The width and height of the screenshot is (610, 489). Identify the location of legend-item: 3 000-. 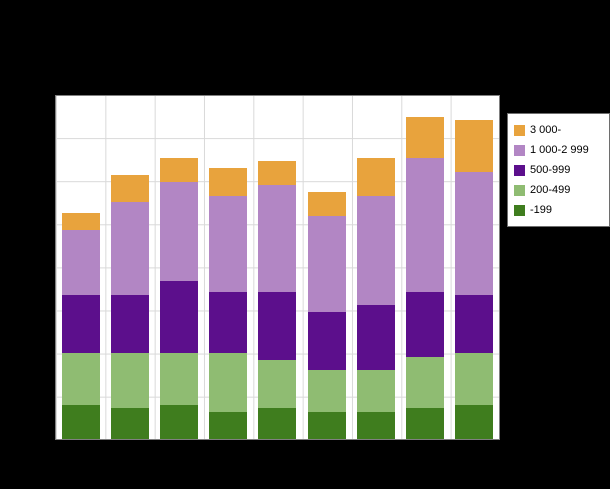
(558, 130).